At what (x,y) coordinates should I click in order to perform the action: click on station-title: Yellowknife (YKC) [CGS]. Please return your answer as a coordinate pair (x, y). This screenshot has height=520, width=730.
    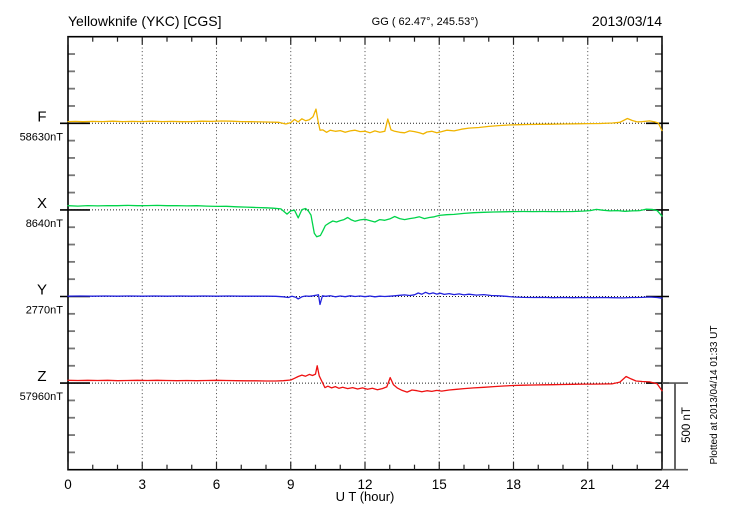
    Looking at the image, I should click on (145, 21).